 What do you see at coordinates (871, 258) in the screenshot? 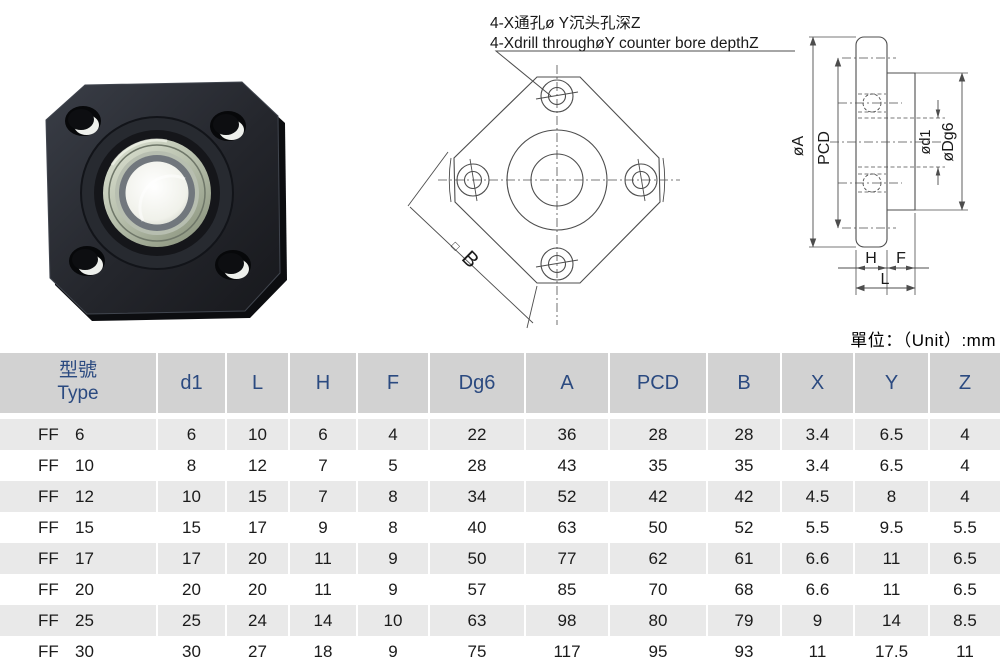
I see `label-h: H` at bounding box center [871, 258].